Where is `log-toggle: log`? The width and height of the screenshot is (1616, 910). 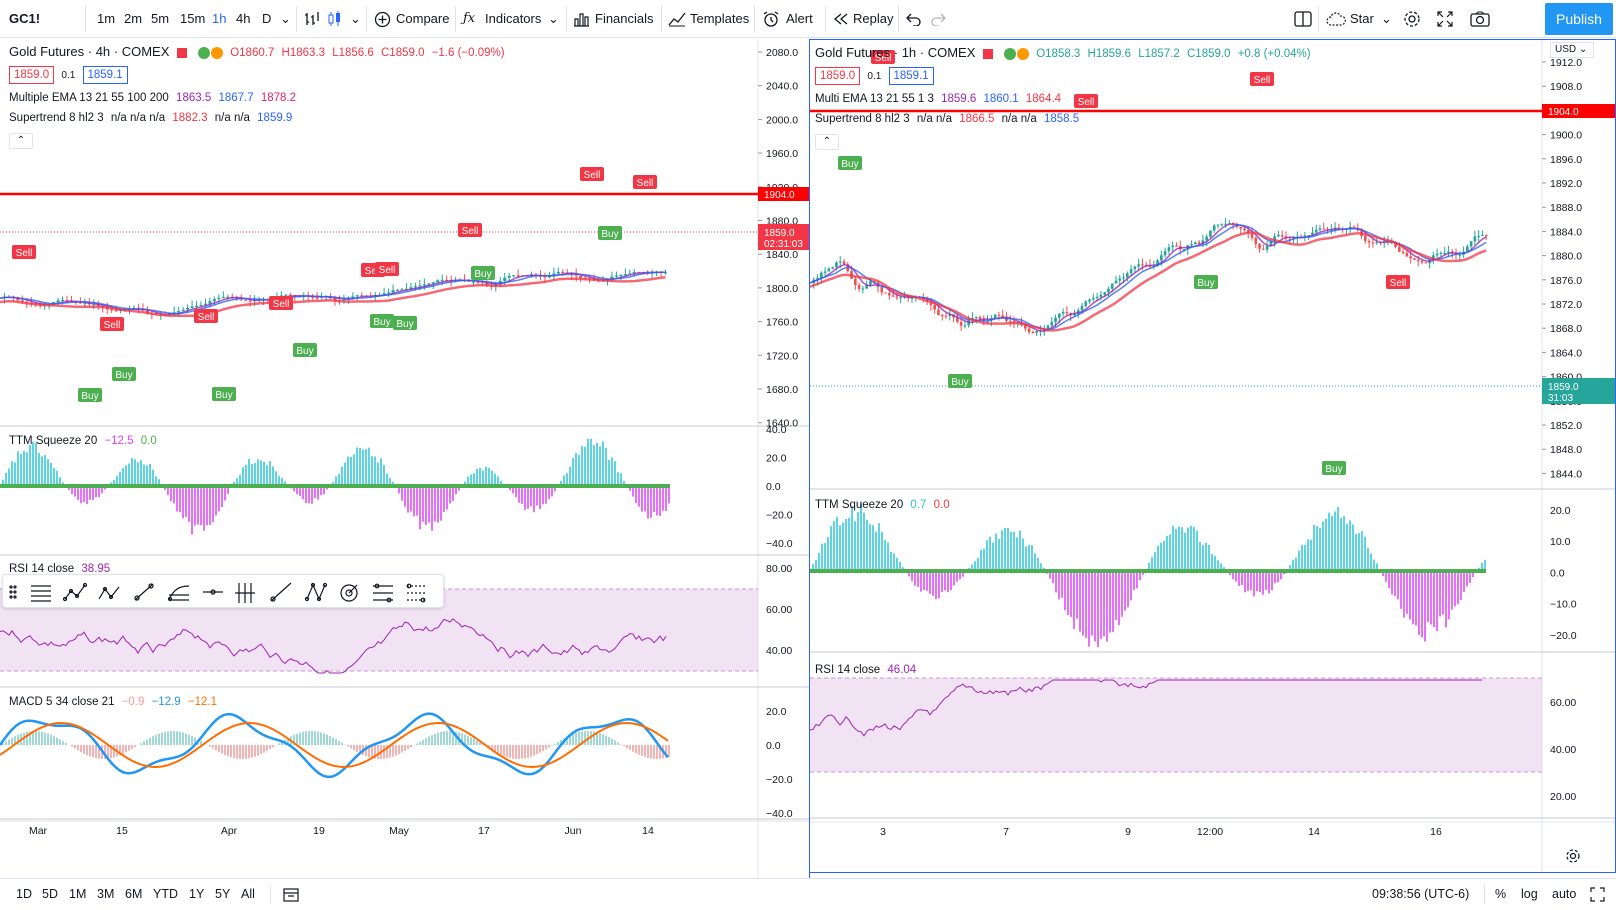 log-toggle: log is located at coordinates (1529, 894).